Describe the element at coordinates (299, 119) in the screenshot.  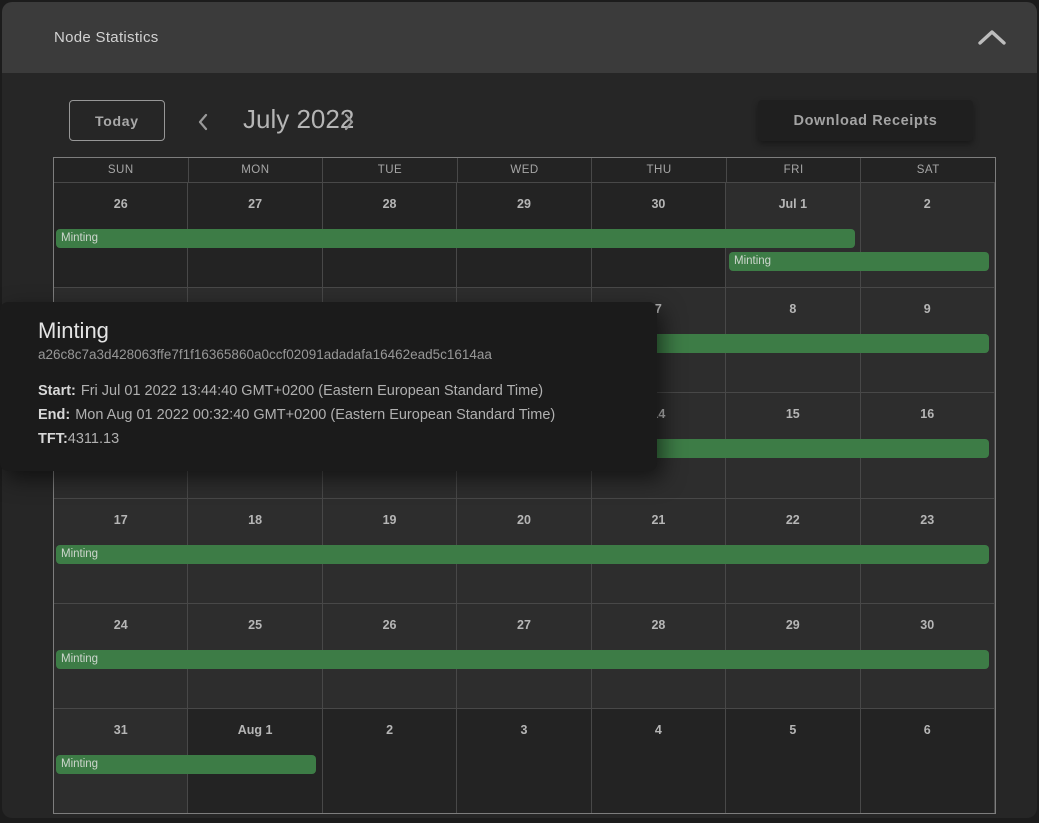
I see `calendar-month-title: July 2022` at that location.